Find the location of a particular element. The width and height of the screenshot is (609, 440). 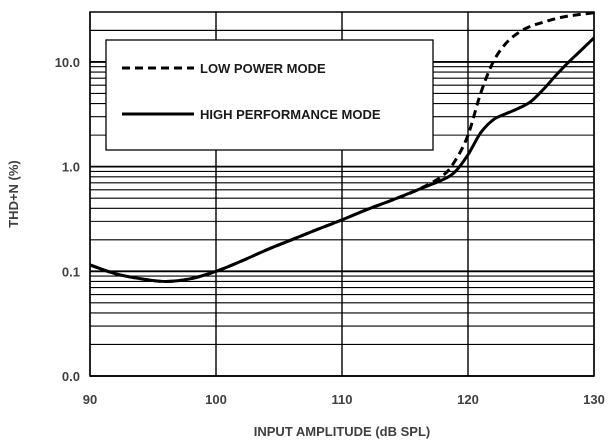

y-tick-label: 10.0 is located at coordinates (67, 62).